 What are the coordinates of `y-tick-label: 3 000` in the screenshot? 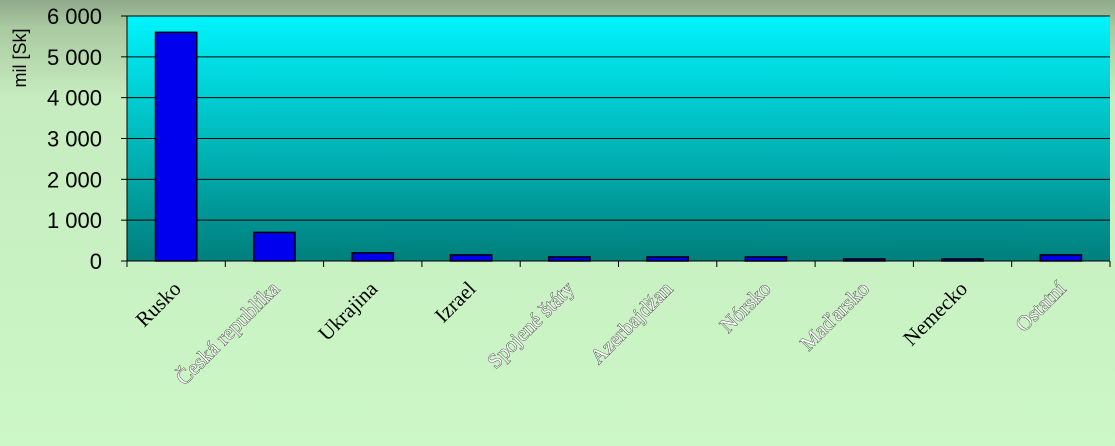 It's located at (74, 139).